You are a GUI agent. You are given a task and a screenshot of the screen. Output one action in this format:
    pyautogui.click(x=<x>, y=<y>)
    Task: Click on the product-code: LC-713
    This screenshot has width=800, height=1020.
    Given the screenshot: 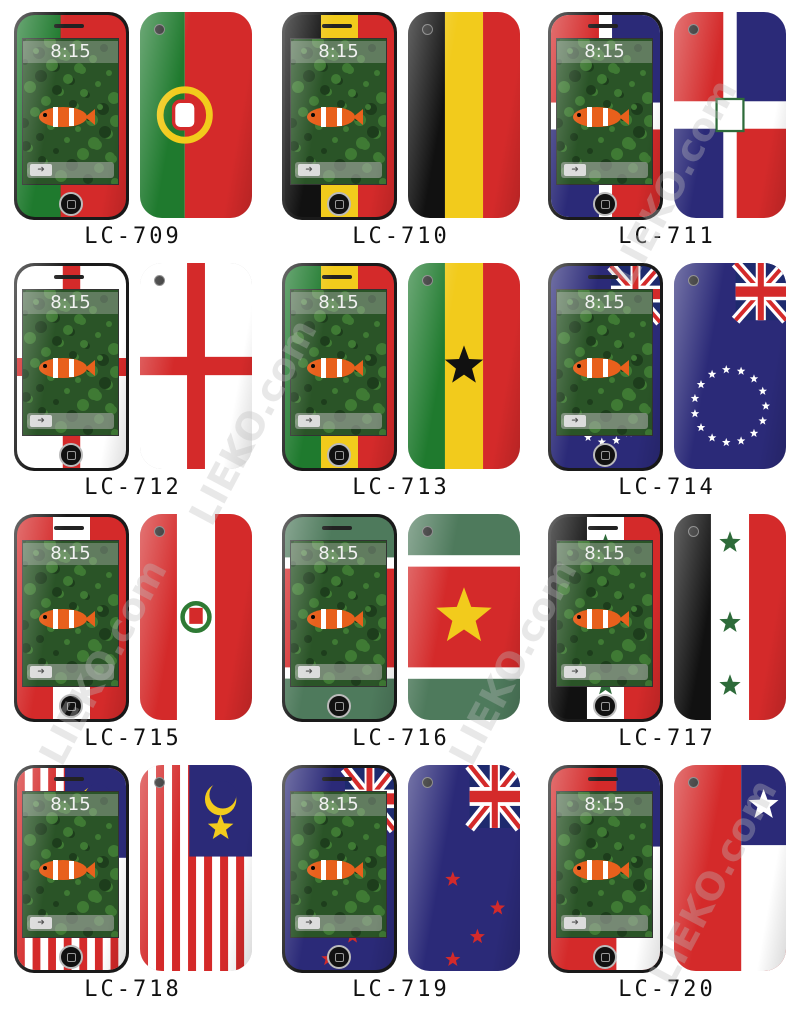 What is the action you would take?
    pyautogui.click(x=401, y=487)
    